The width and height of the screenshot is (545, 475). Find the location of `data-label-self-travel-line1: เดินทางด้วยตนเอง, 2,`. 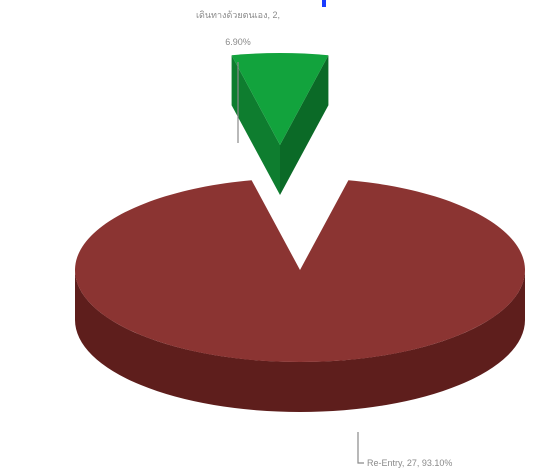

data-label-self-travel-line1: เดินทางด้วยตนเอง, 2, is located at coordinates (238, 15).